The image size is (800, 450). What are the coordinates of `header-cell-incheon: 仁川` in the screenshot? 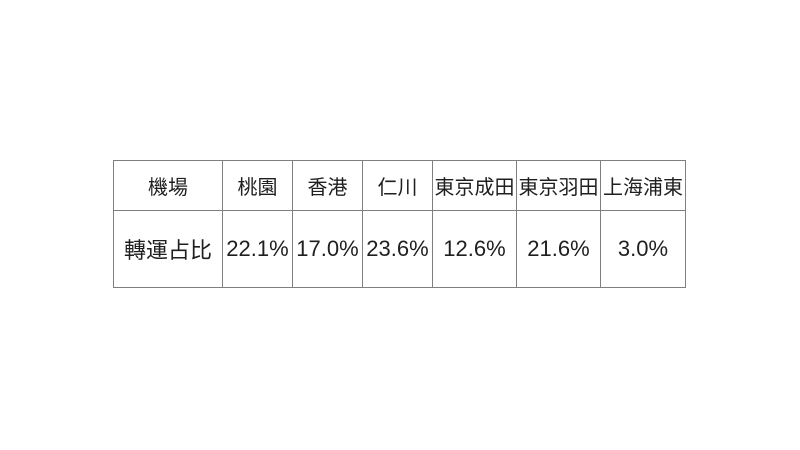 It's located at (397, 185).